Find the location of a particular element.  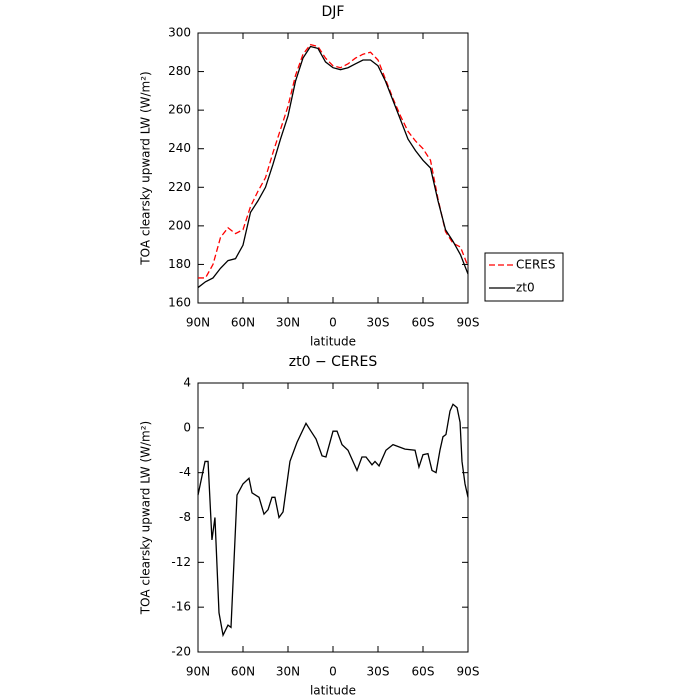

y-tick-label: 220 is located at coordinates (179, 187).